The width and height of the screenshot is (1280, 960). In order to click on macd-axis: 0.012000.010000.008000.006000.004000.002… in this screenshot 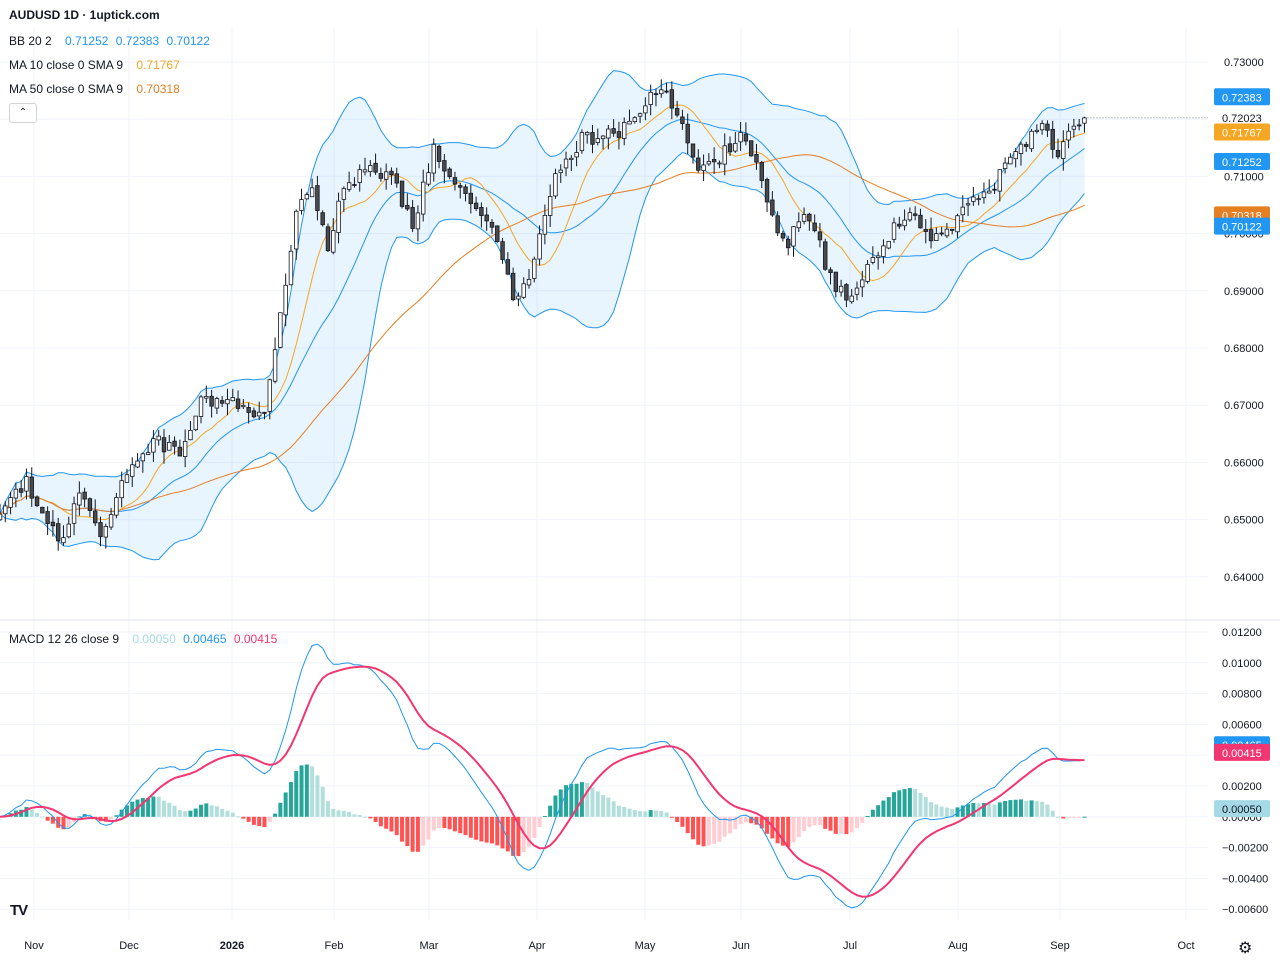, I will do `click(1245, 771)`.